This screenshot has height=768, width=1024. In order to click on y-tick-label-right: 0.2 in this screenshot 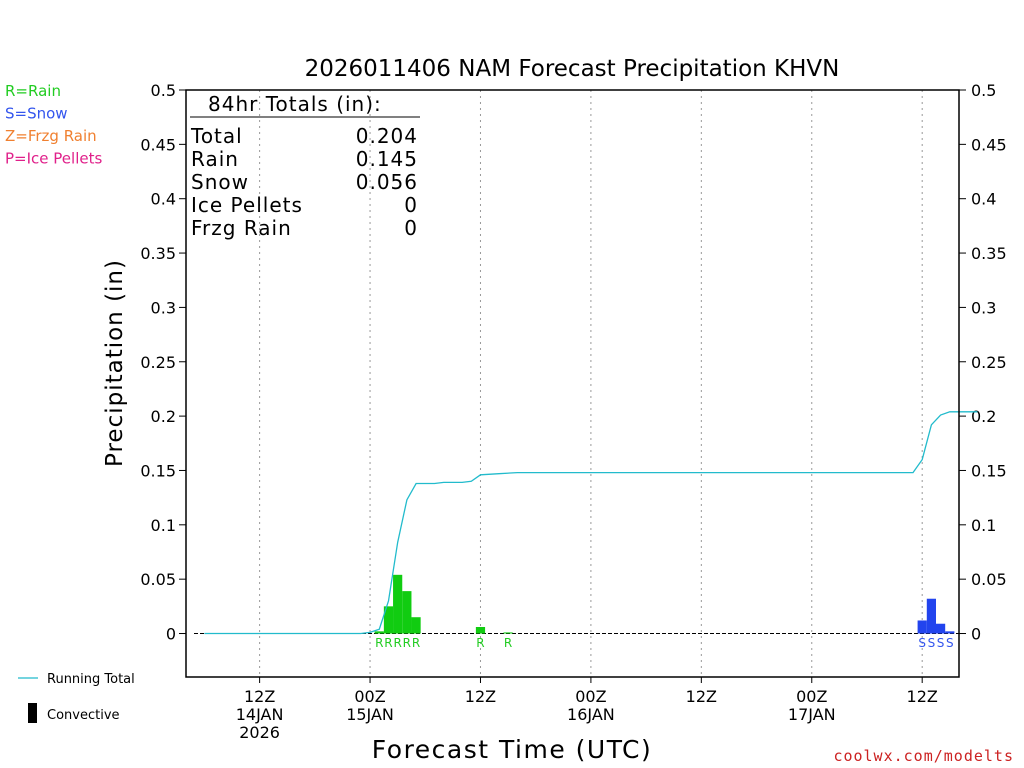, I will do `click(983, 416)`.